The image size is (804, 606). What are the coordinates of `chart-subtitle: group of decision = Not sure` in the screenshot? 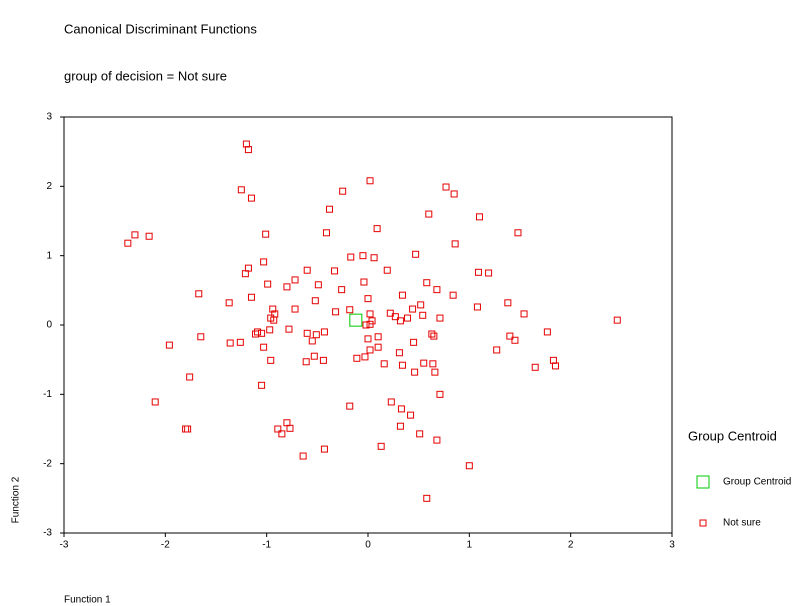 It's located at (145, 75).